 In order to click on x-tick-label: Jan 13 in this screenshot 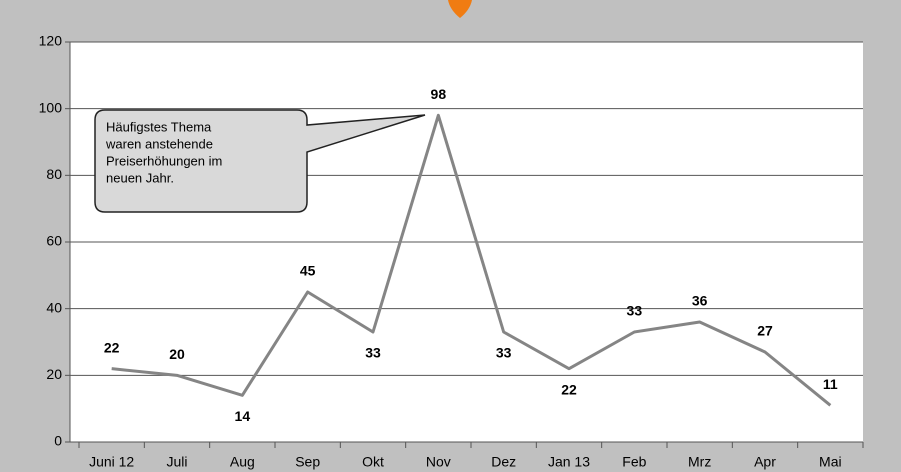, I will do `click(569, 462)`.